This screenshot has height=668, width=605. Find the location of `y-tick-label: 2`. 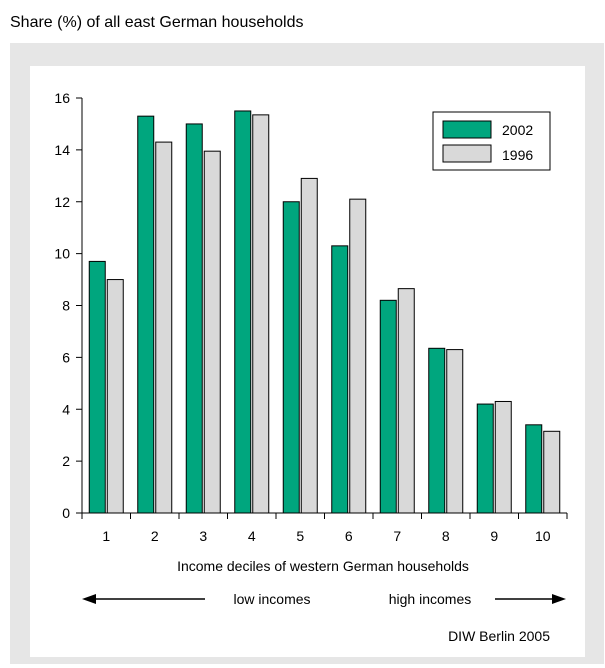

y-tick-label: 2 is located at coordinates (66, 461).